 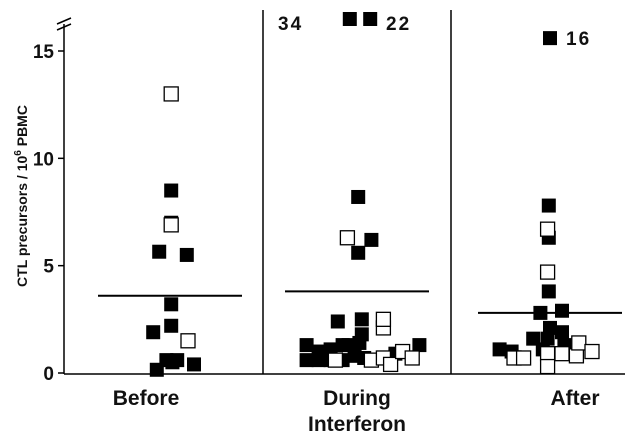 I want to click on annotations: 34 22 16, so click(x=434, y=32).